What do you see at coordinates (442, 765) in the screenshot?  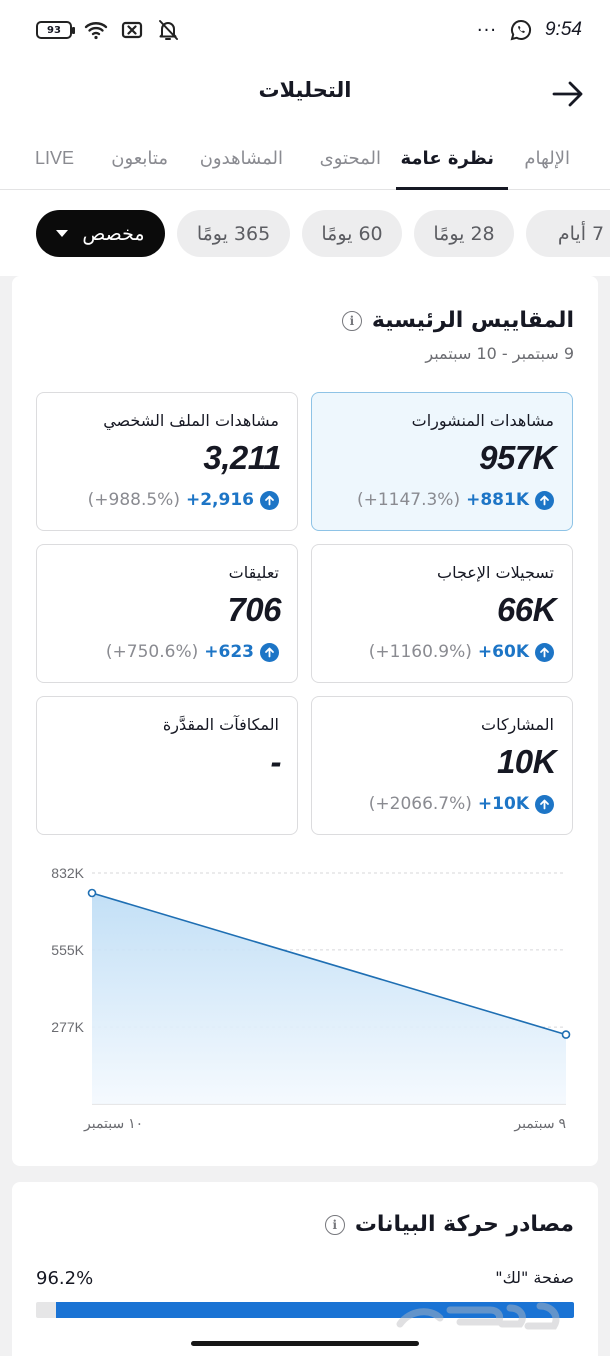 I see `metric-shares: المشاركات 10K (+2066.7%) +10K` at bounding box center [442, 765].